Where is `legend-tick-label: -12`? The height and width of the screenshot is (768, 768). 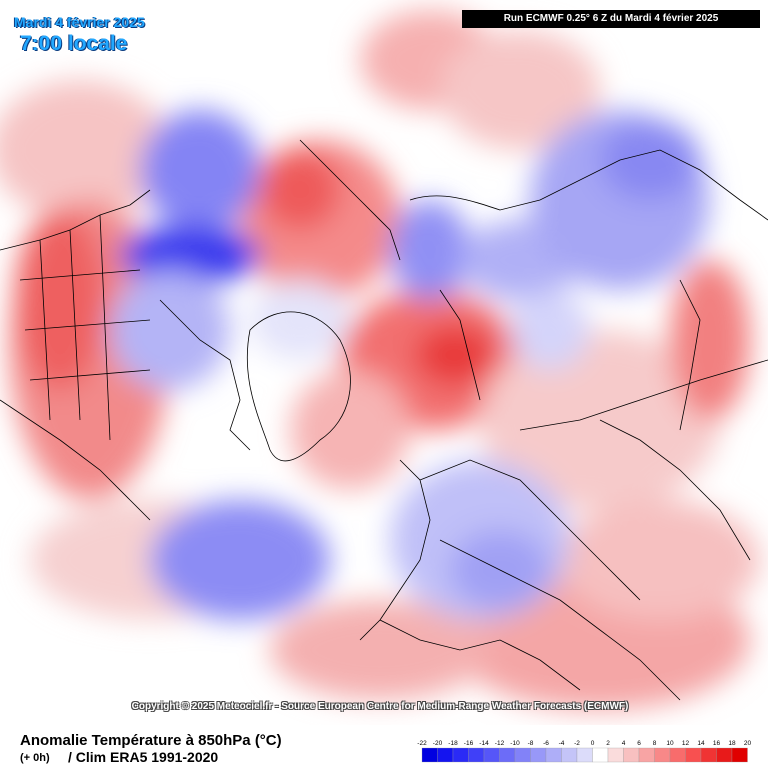 legend-tick-label: -12 is located at coordinates (500, 743).